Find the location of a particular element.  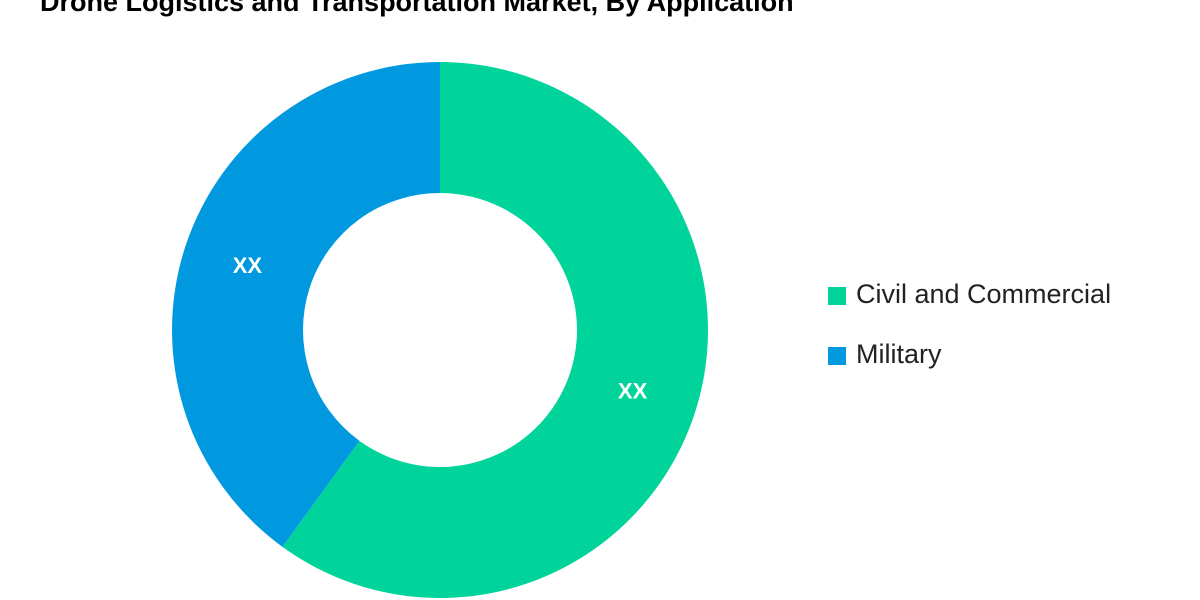

legend-text: Military is located at coordinates (899, 354).